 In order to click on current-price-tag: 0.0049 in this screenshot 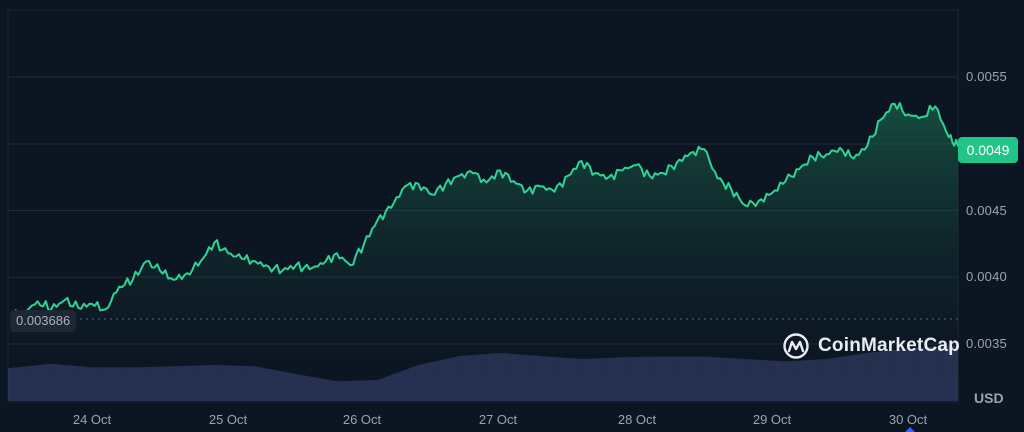, I will do `click(988, 150)`.